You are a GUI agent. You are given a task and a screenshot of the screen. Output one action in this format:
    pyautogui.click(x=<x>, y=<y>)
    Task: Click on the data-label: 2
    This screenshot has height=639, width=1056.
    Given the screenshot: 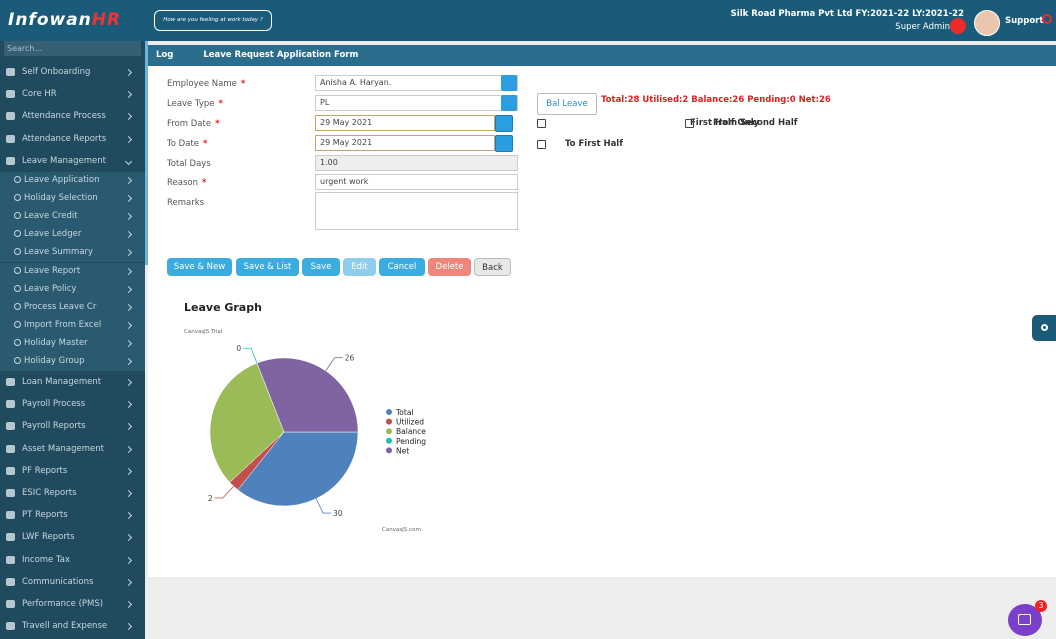 What is the action you would take?
    pyautogui.click(x=210, y=498)
    